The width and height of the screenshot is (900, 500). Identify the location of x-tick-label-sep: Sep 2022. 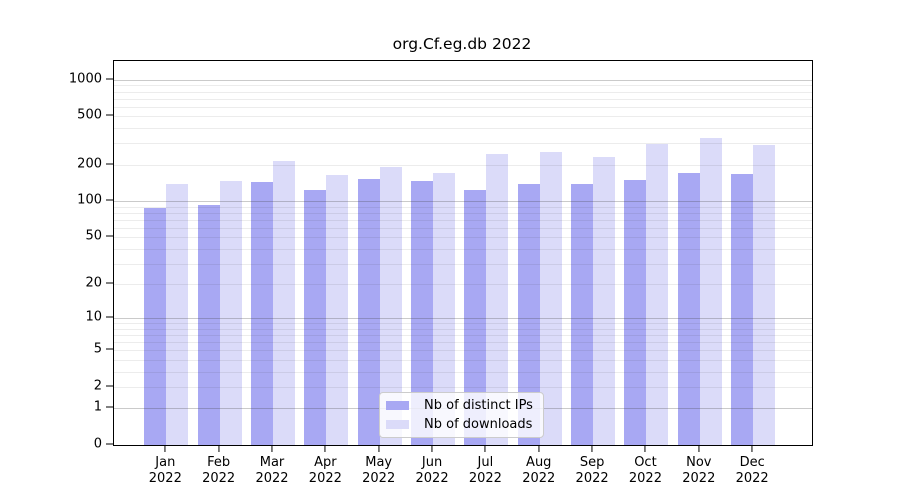
(592, 470).